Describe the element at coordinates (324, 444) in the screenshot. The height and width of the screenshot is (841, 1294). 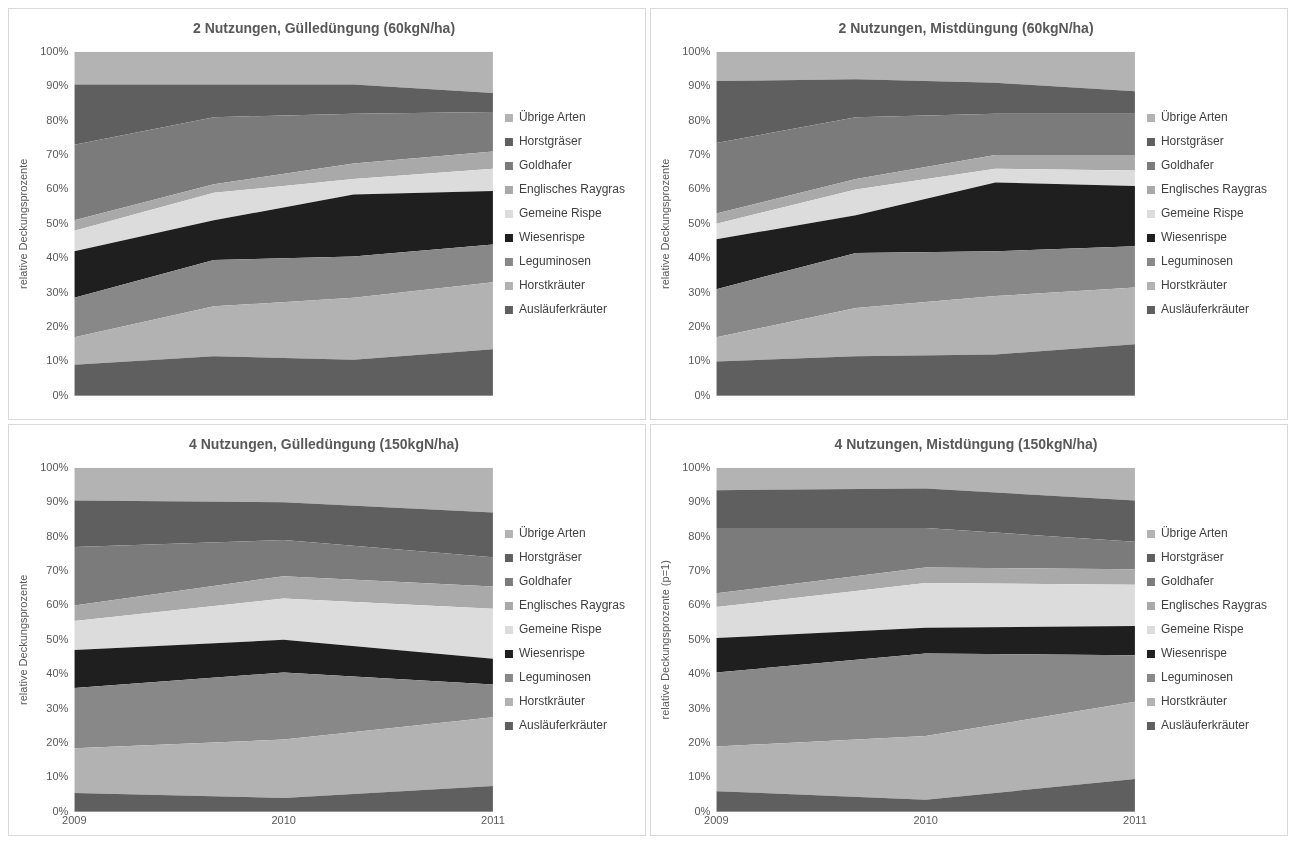
I see `chart-title: 4 Nutzungen, Gülledüngung (150kgN/ha)` at that location.